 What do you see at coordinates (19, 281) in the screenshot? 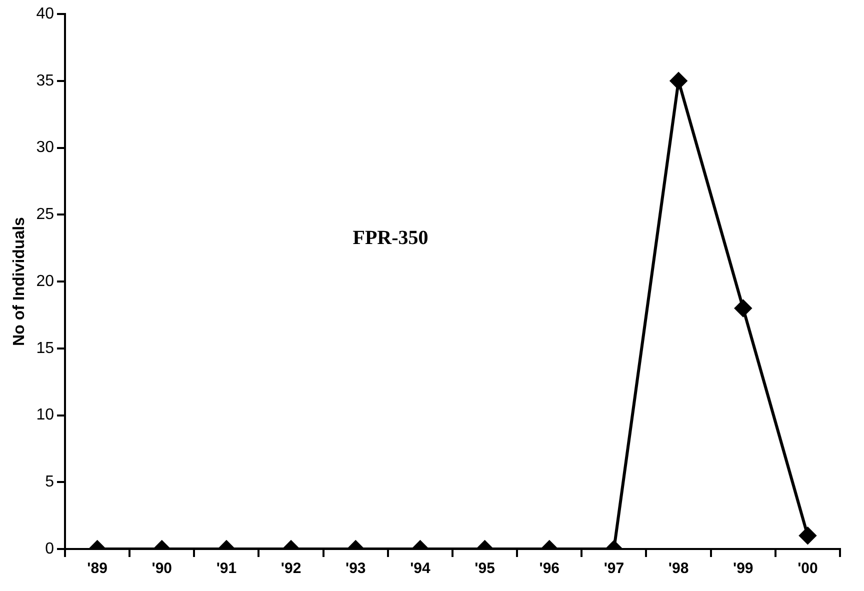
I see `y-axis-title: No of Individuals` at bounding box center [19, 281].